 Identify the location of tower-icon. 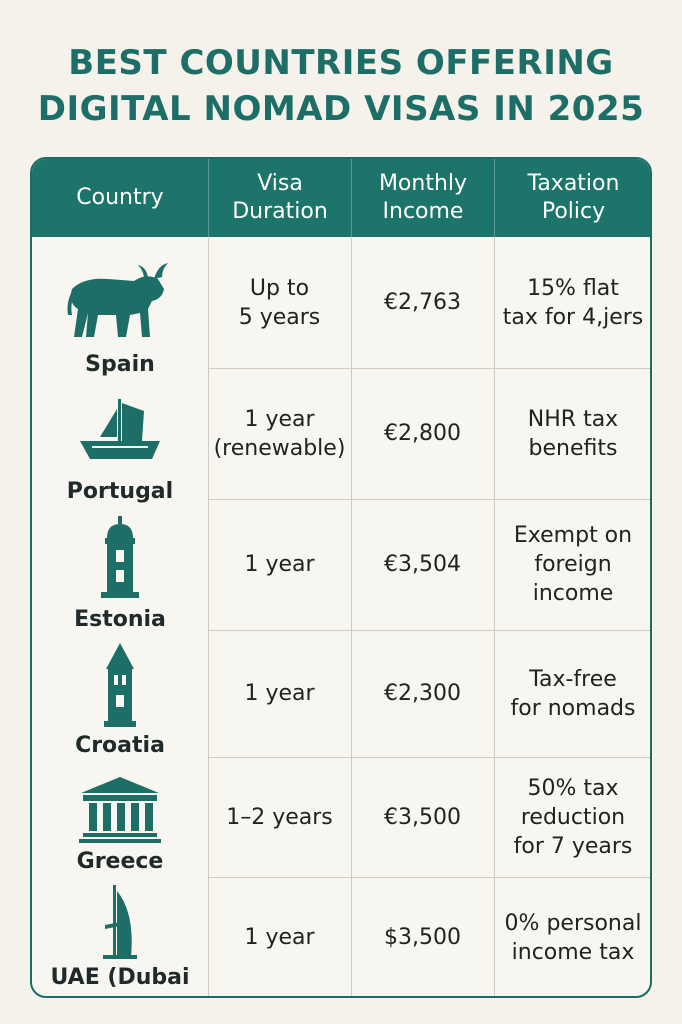
(120, 558).